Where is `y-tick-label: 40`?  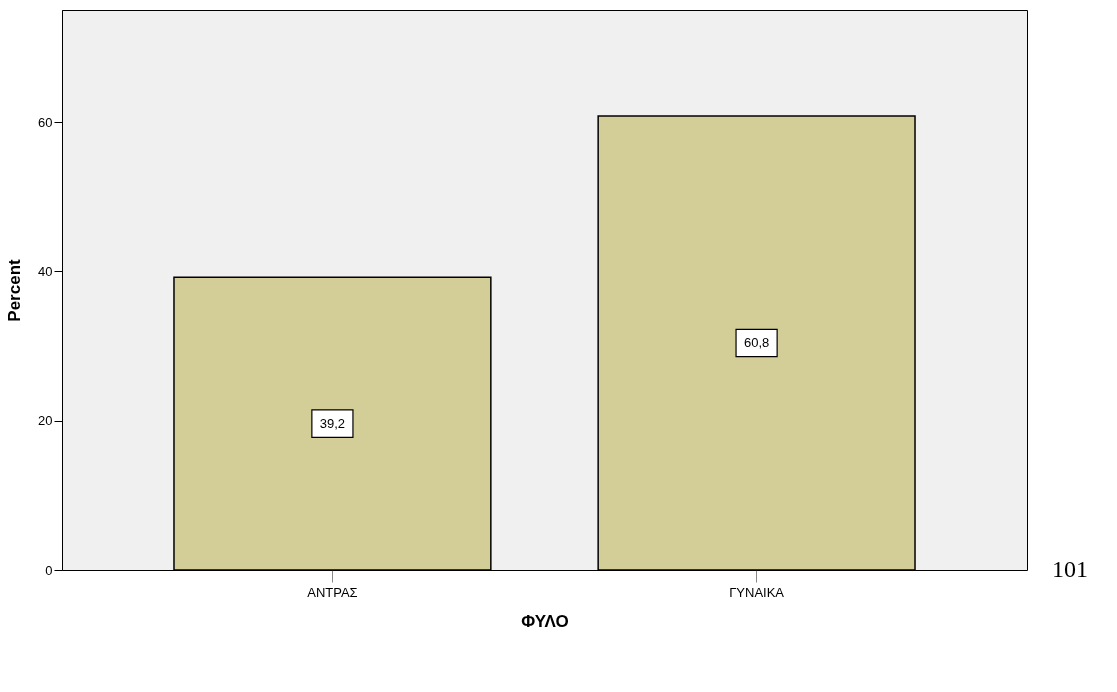
y-tick-label: 40 is located at coordinates (45, 271).